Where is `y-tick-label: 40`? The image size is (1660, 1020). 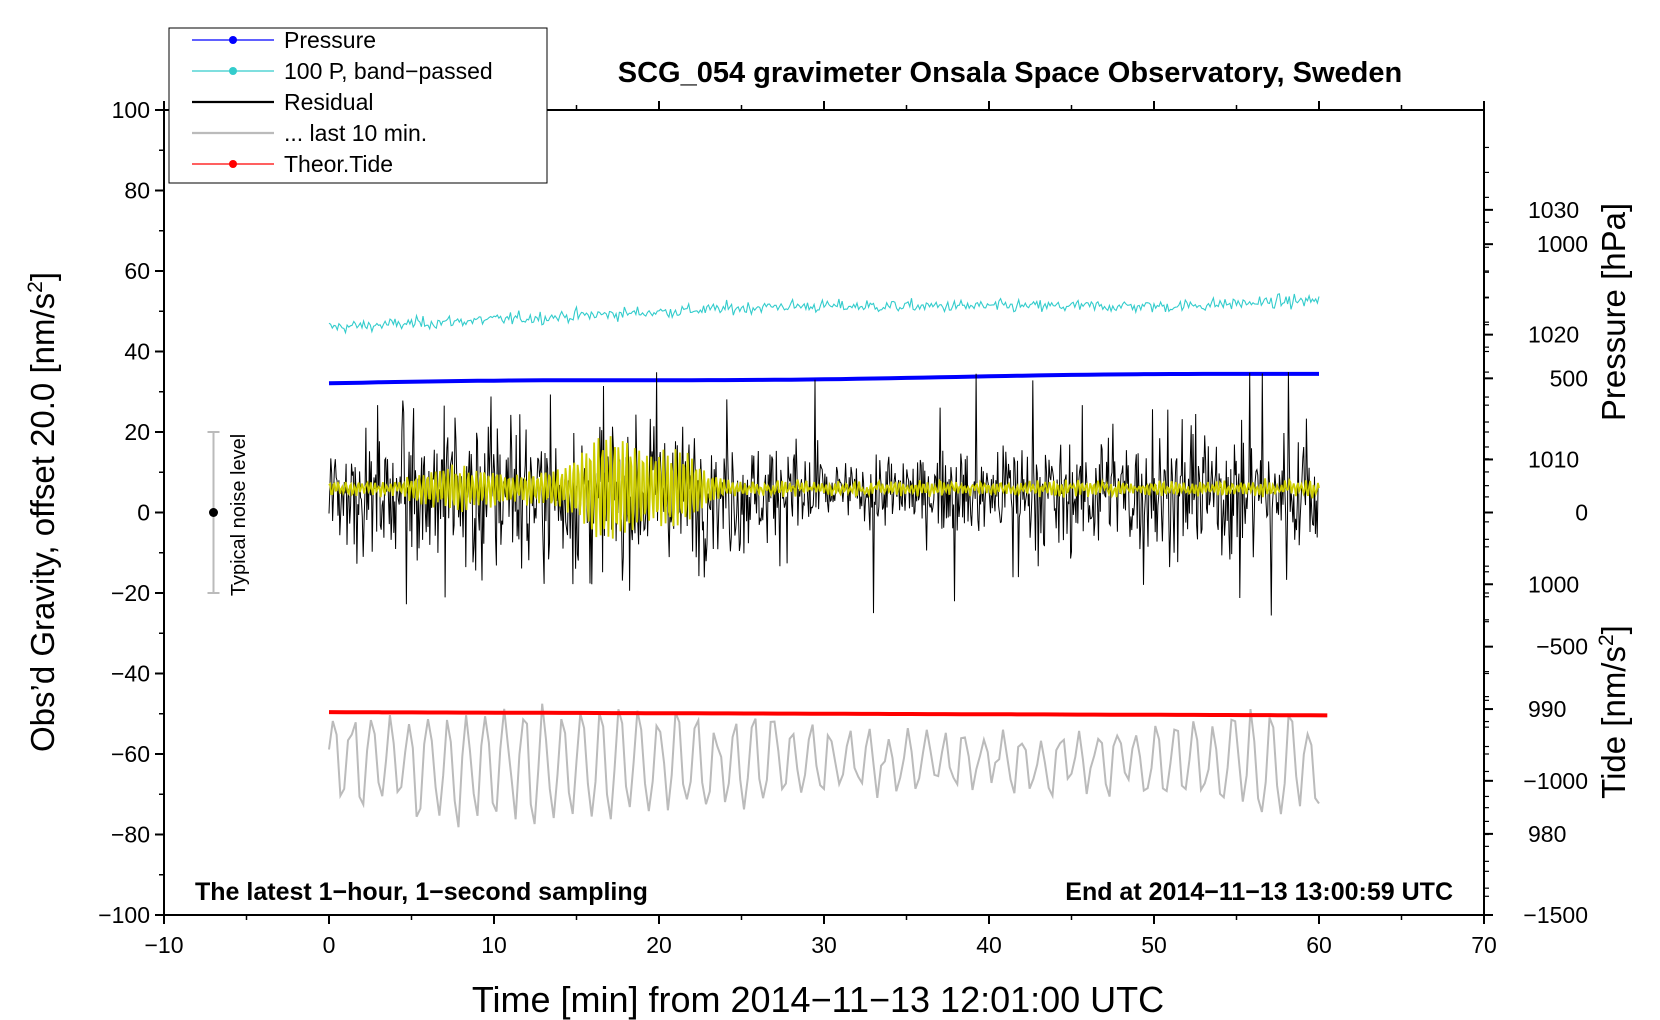
y-tick-label: 40 is located at coordinates (137, 352).